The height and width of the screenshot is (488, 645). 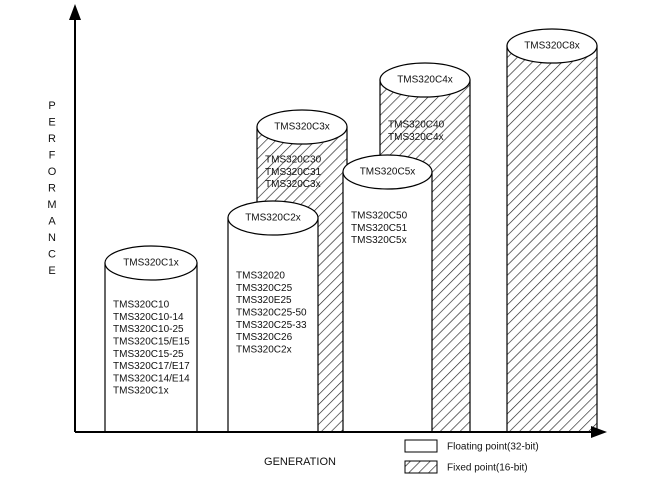 I want to click on cylinder-title: TMS320C8x, so click(x=552, y=46).